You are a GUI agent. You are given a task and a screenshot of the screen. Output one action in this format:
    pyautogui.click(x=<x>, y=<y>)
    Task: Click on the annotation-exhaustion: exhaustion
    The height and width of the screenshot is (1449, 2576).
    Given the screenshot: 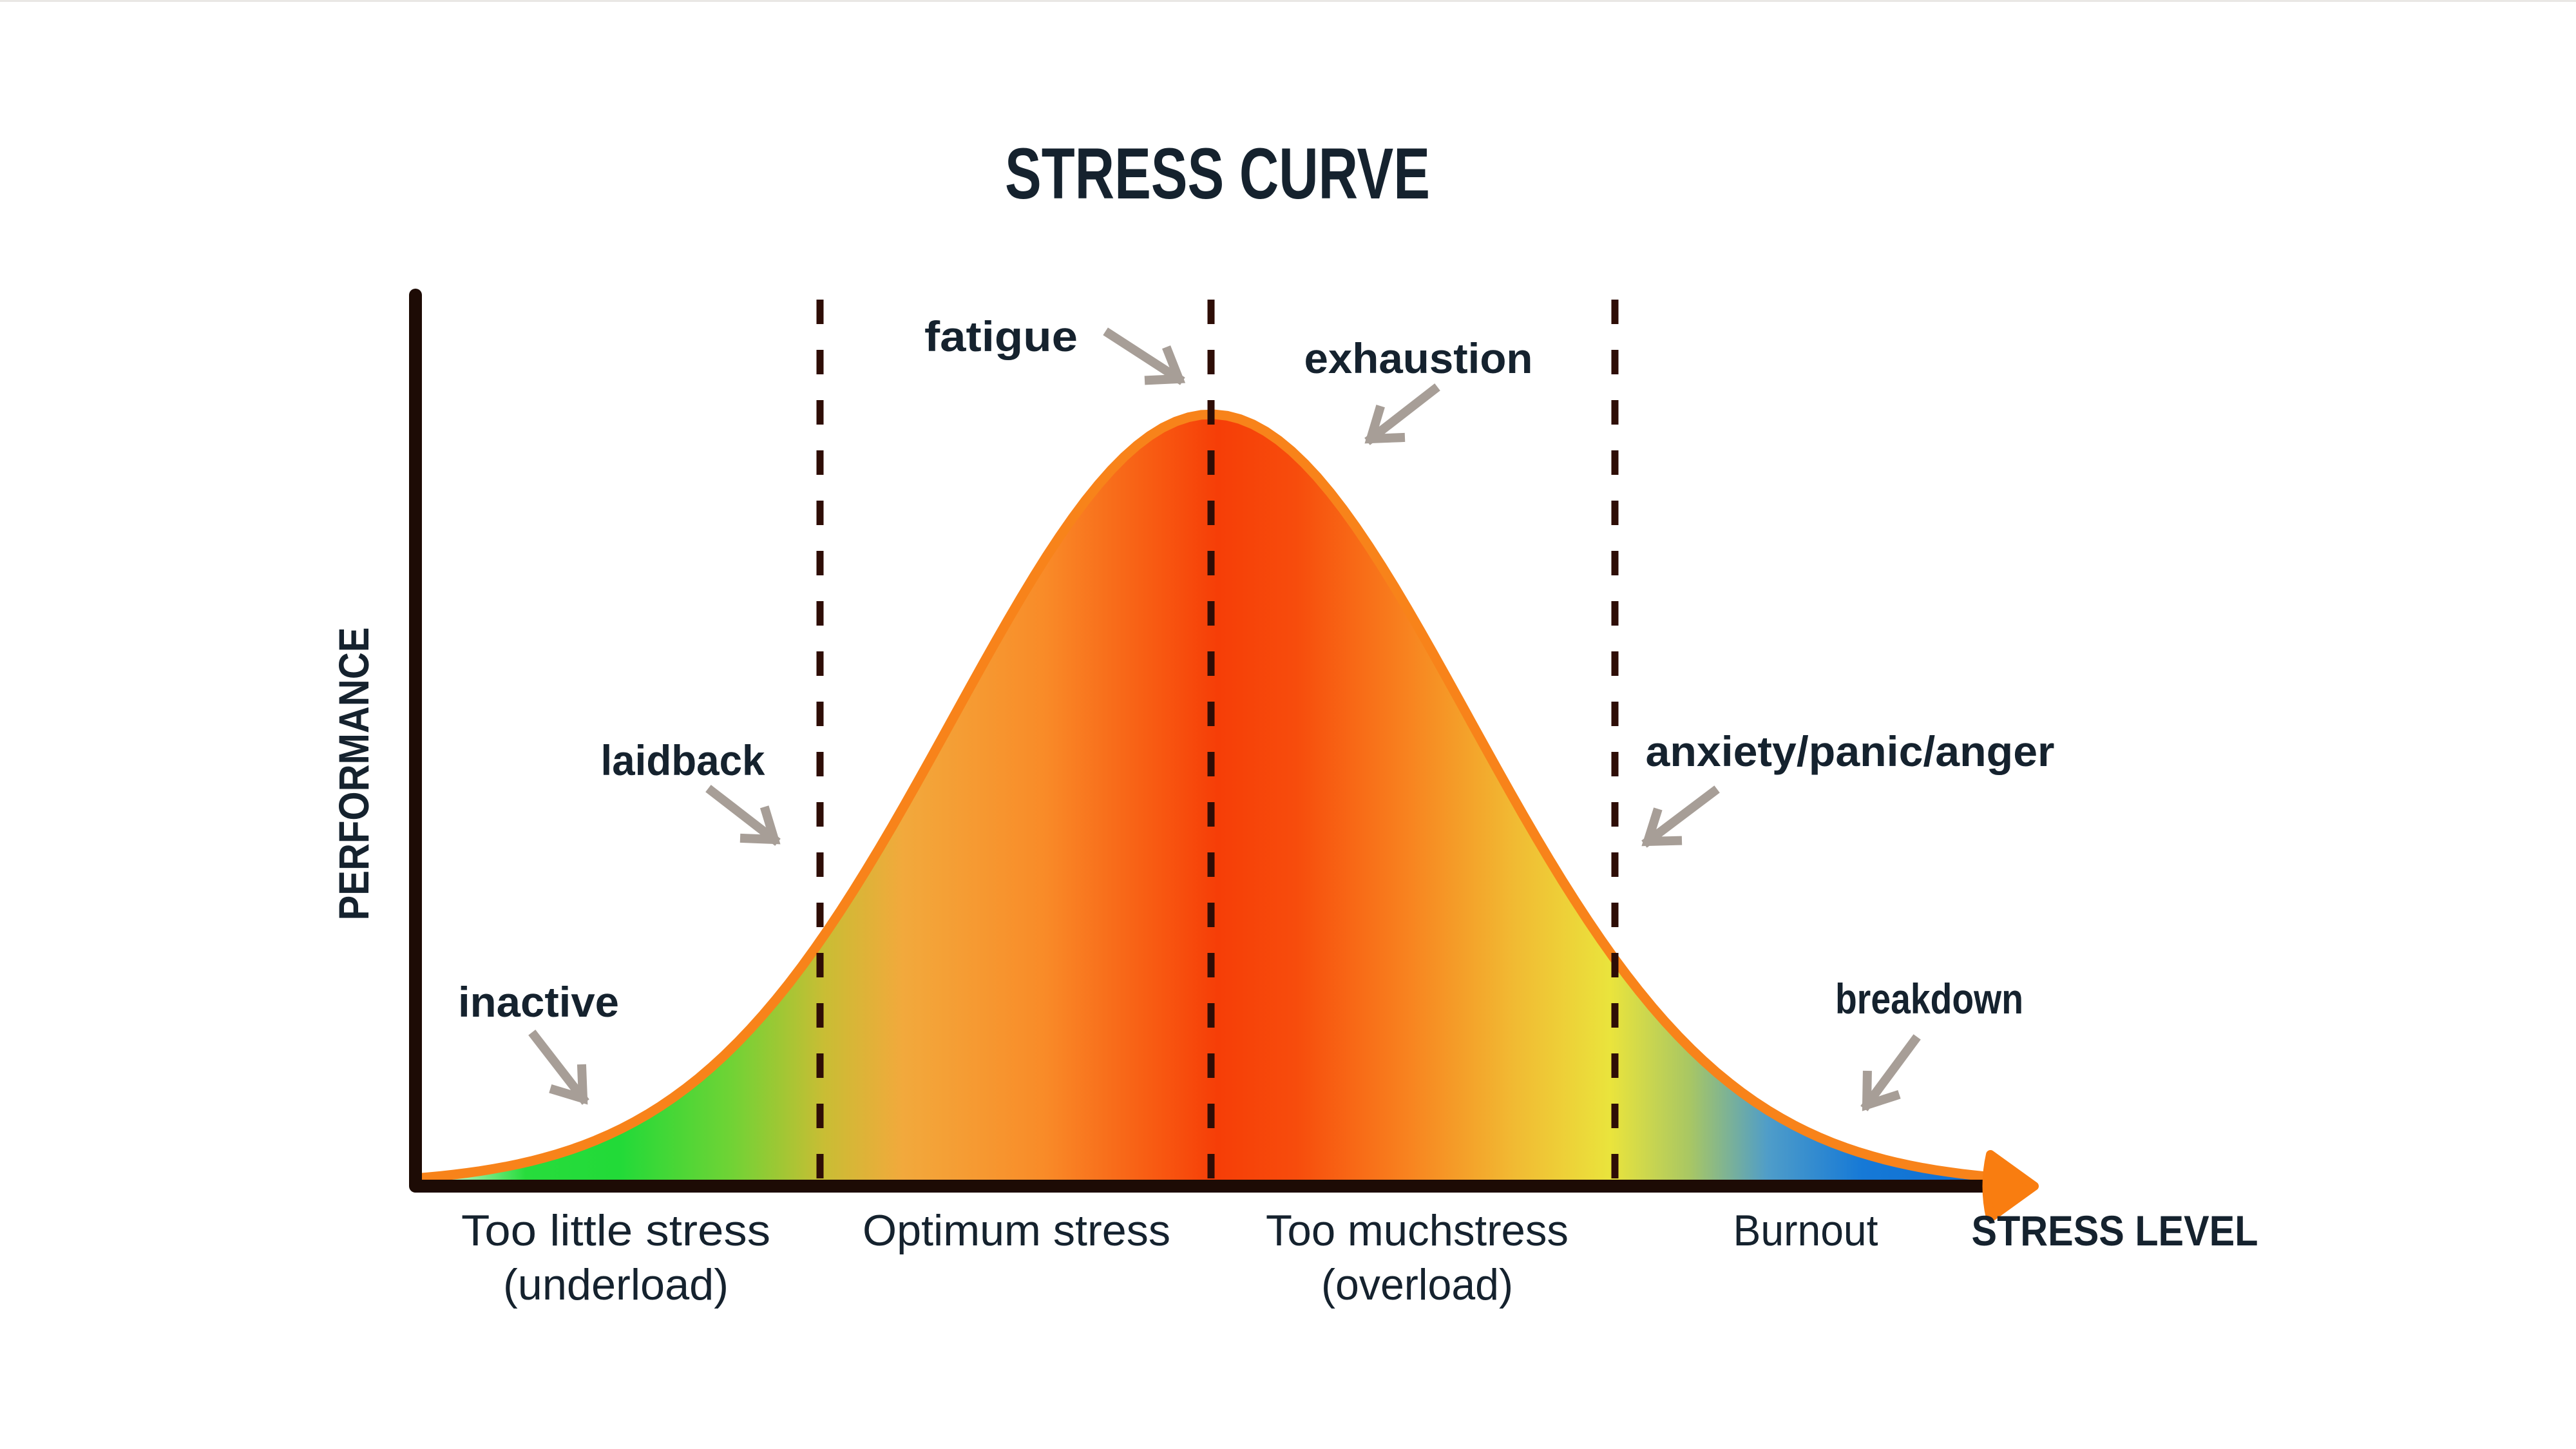 What is the action you would take?
    pyautogui.click(x=1419, y=389)
    